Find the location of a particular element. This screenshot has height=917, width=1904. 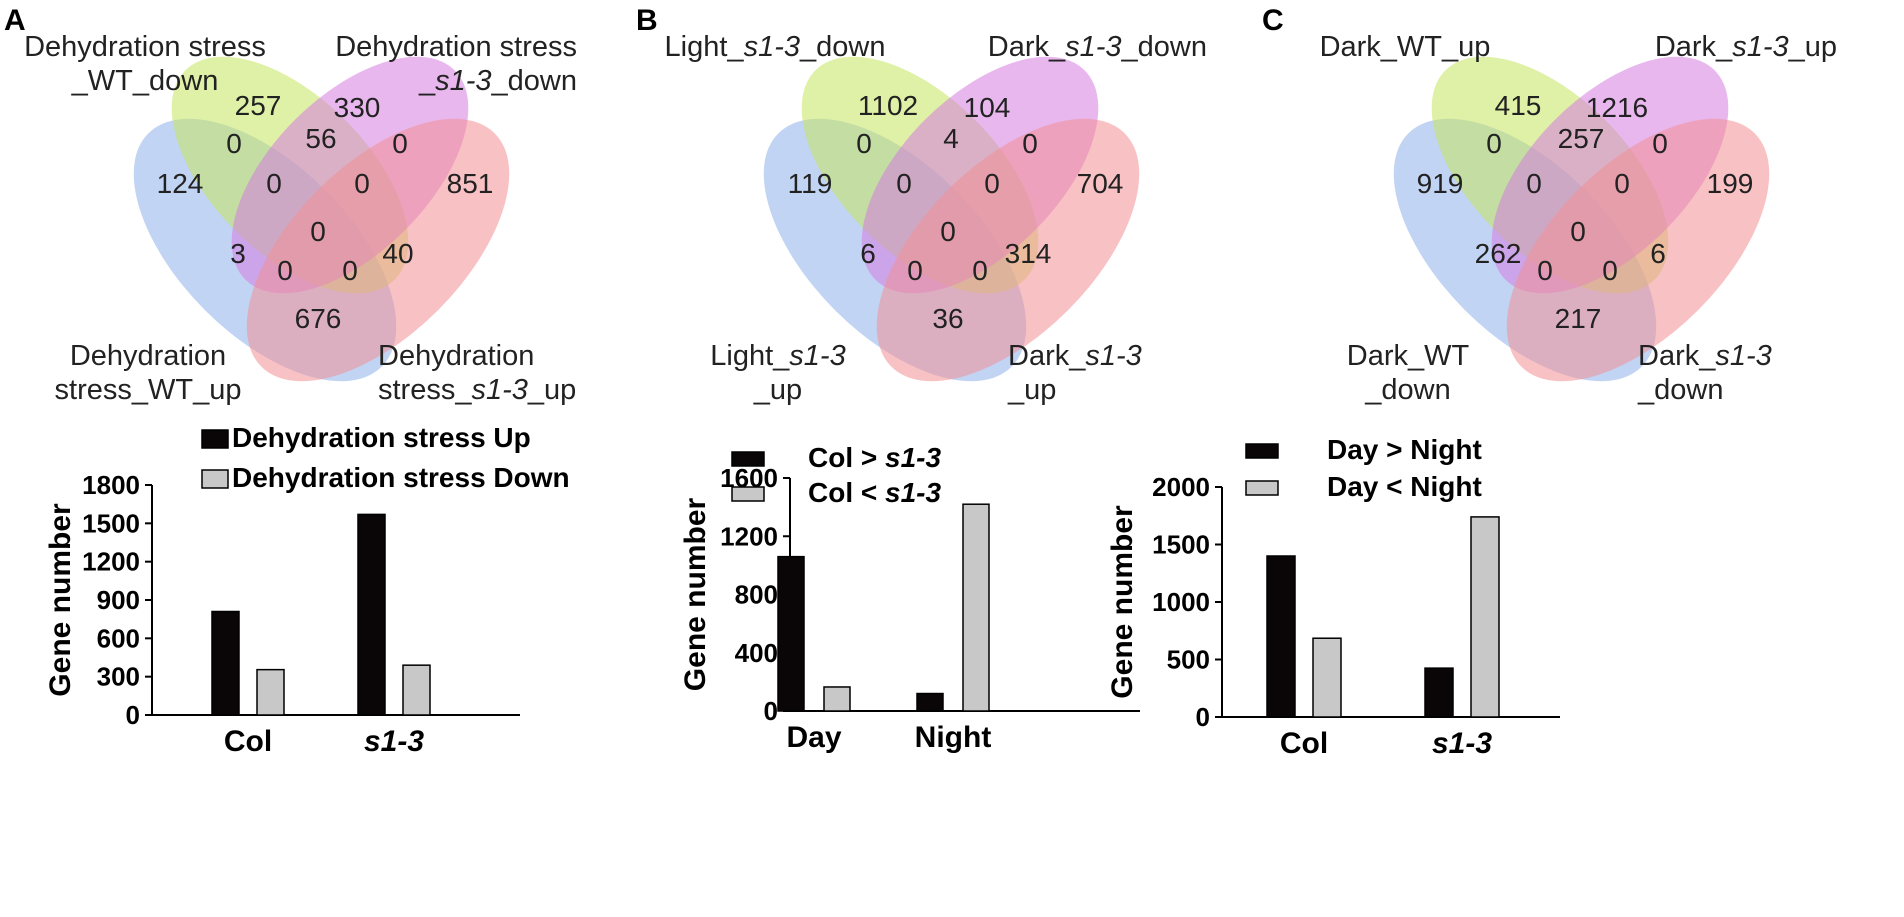

y-tick-label: 800 is located at coordinates (756, 595).